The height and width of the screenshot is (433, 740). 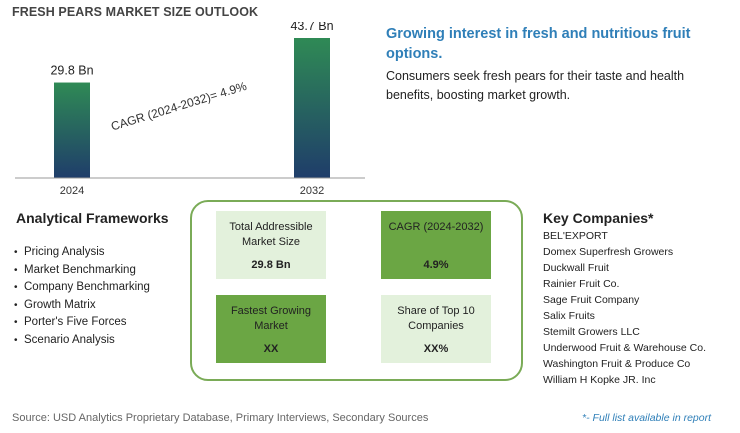 I want to click on cagr-card: CAGR (2024-2032) 4.9%, so click(x=436, y=245).